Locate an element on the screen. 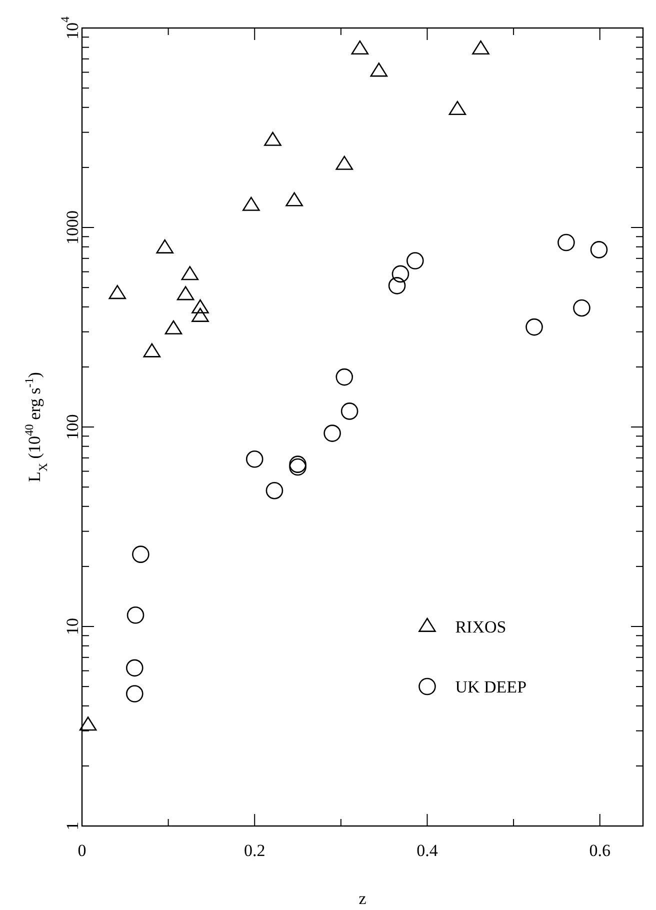 This screenshot has width=656, height=910. x-tick-label: 0 is located at coordinates (82, 850).